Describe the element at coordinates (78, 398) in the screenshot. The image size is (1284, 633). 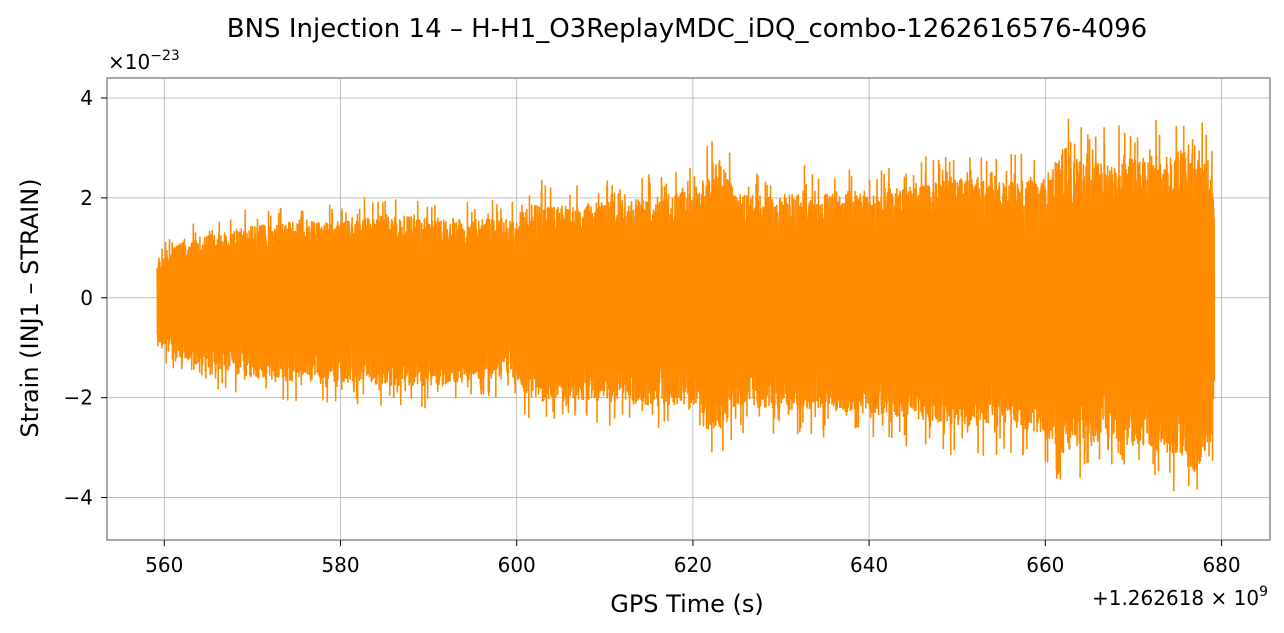
I see `y-tick-label: −2` at that location.